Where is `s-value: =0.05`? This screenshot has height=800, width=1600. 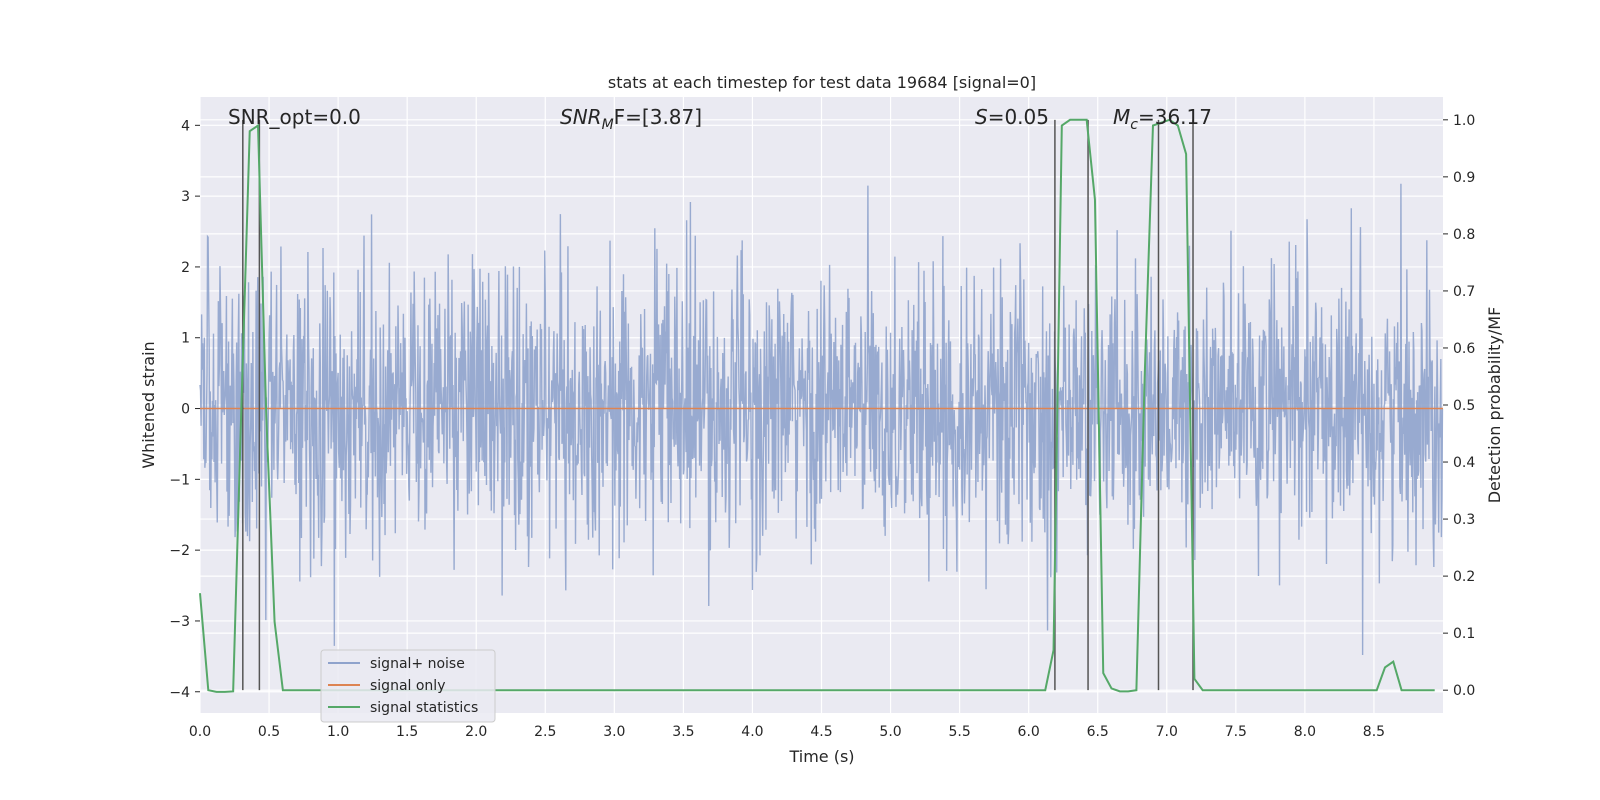
s-value: =0.05 is located at coordinates (1018, 117).